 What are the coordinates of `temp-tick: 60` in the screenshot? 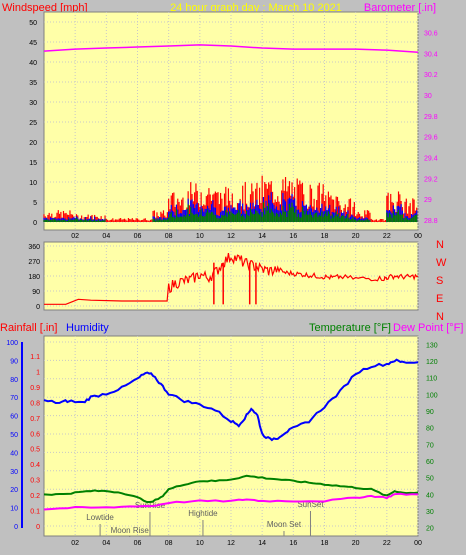 It's located at (430, 462).